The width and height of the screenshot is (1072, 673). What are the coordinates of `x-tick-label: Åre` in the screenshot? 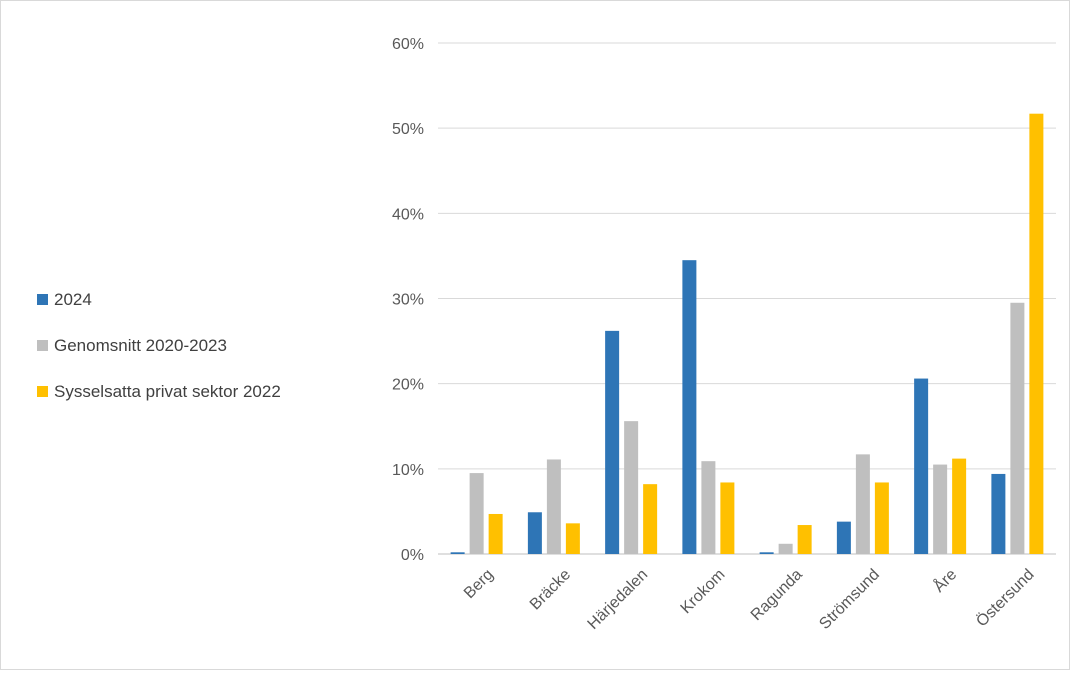 It's located at (944, 580).